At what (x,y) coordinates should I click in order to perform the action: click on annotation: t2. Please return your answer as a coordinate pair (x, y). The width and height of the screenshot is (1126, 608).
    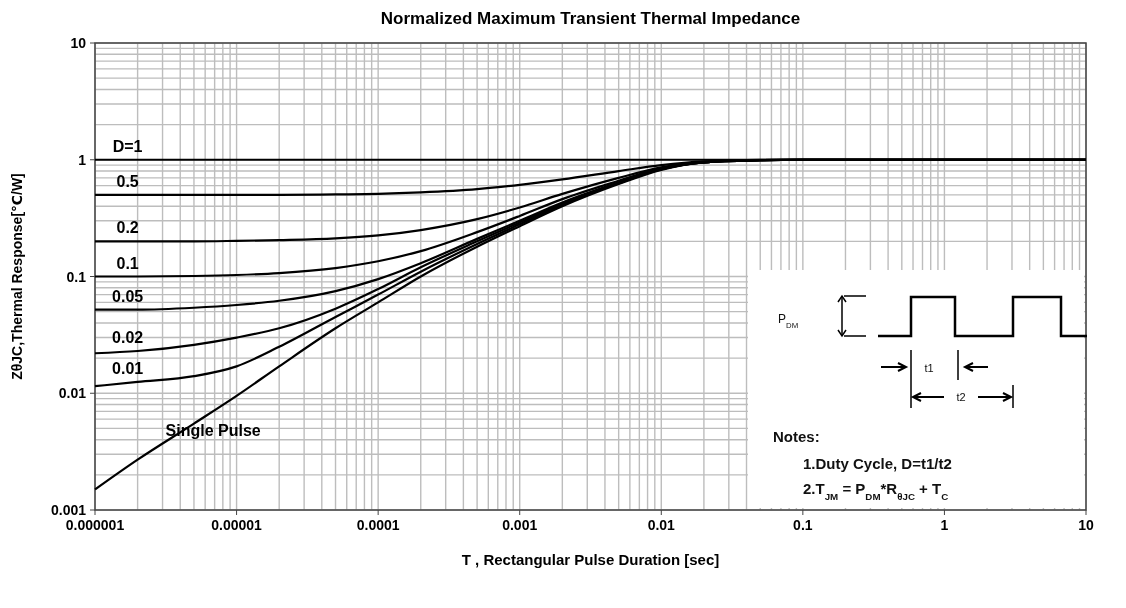
    Looking at the image, I should click on (961, 397).